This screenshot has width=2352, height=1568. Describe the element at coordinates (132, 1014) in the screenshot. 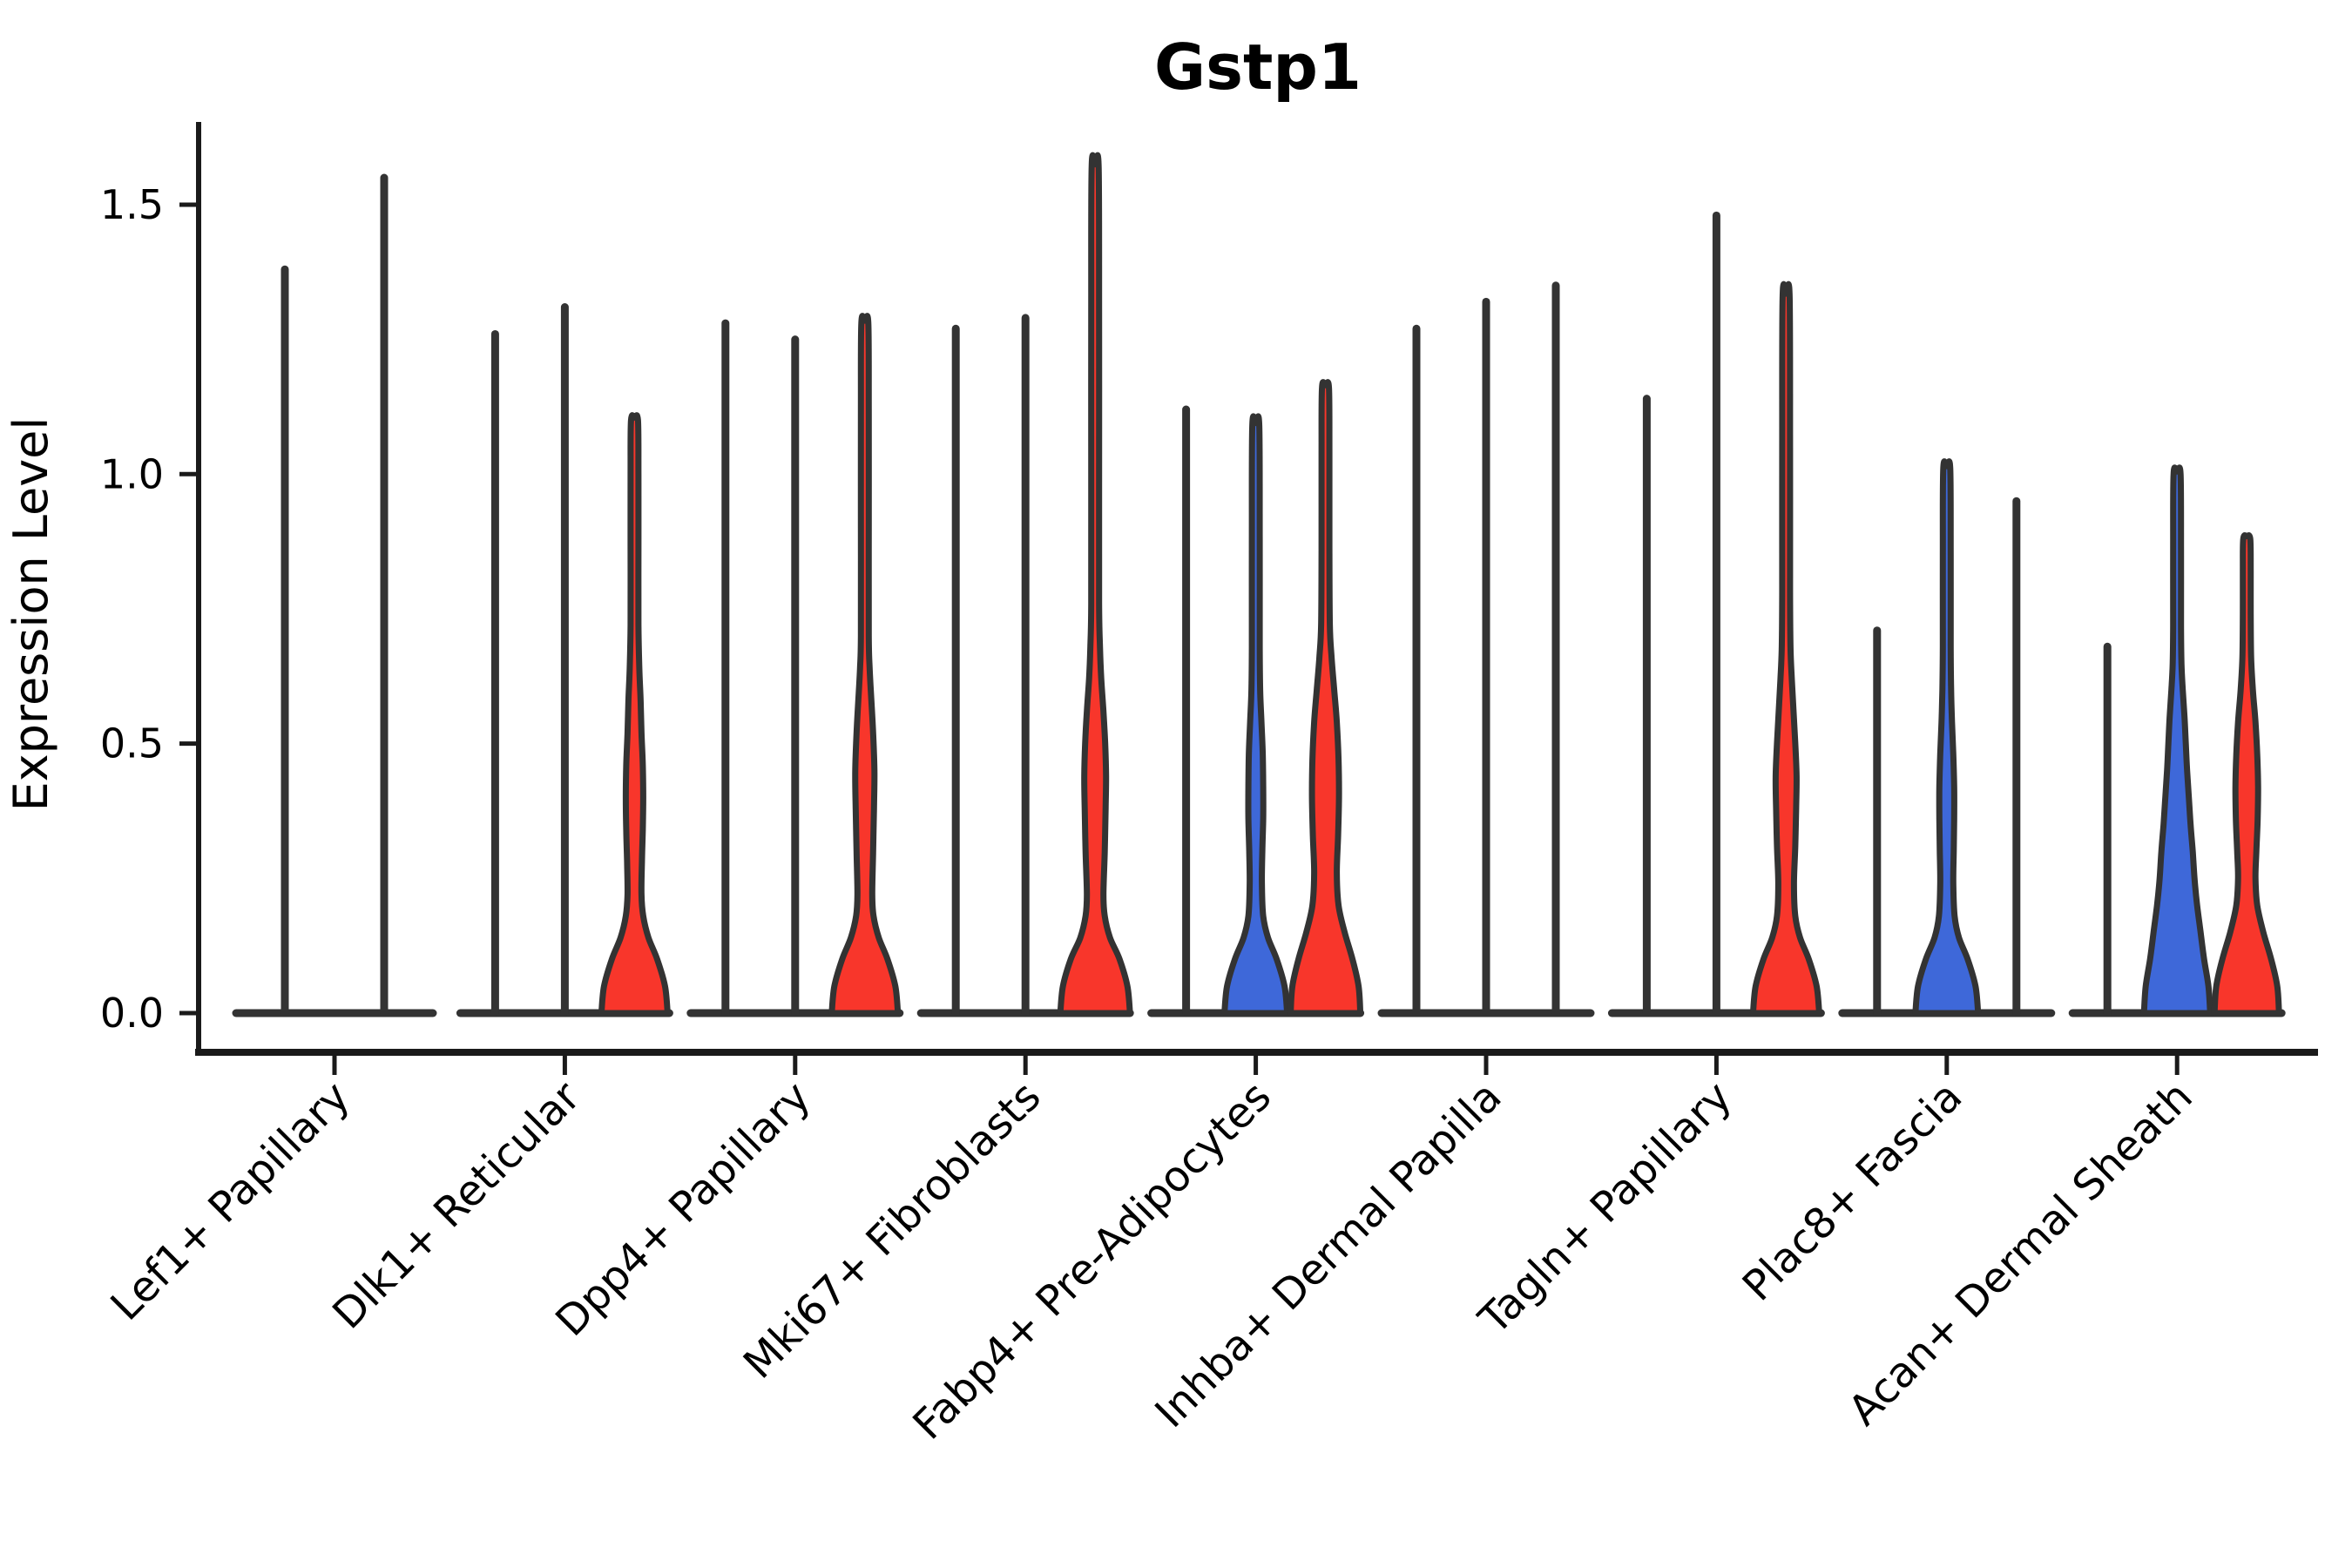

I see `y-tick-label: 0.0` at that location.